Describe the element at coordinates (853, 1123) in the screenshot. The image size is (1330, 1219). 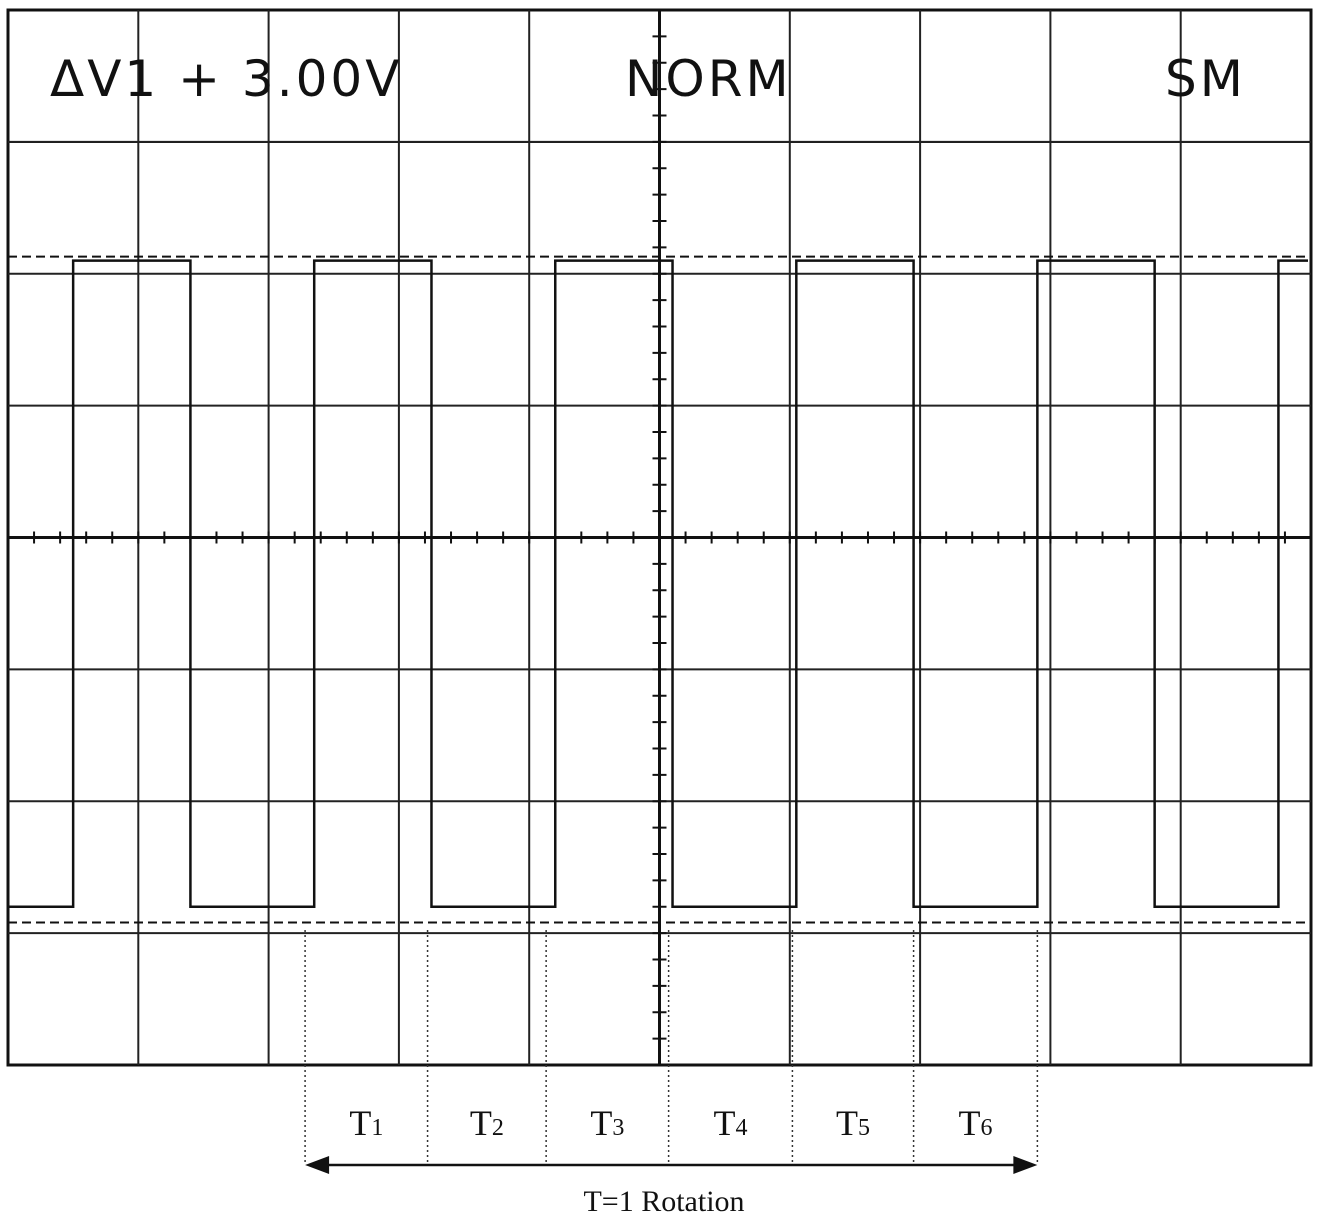
I see `segment-label: T5` at that location.